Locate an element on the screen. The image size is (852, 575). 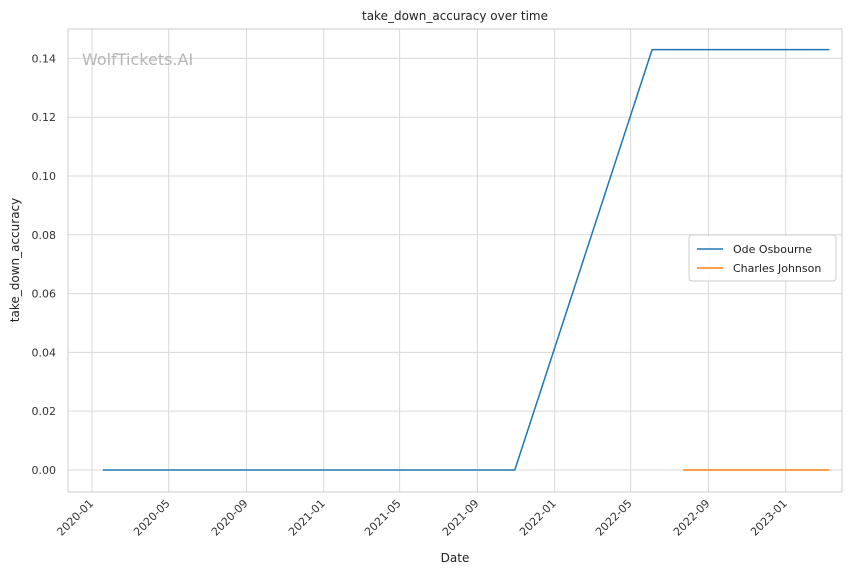
y-tick-label: 0.12 is located at coordinates (44, 117).